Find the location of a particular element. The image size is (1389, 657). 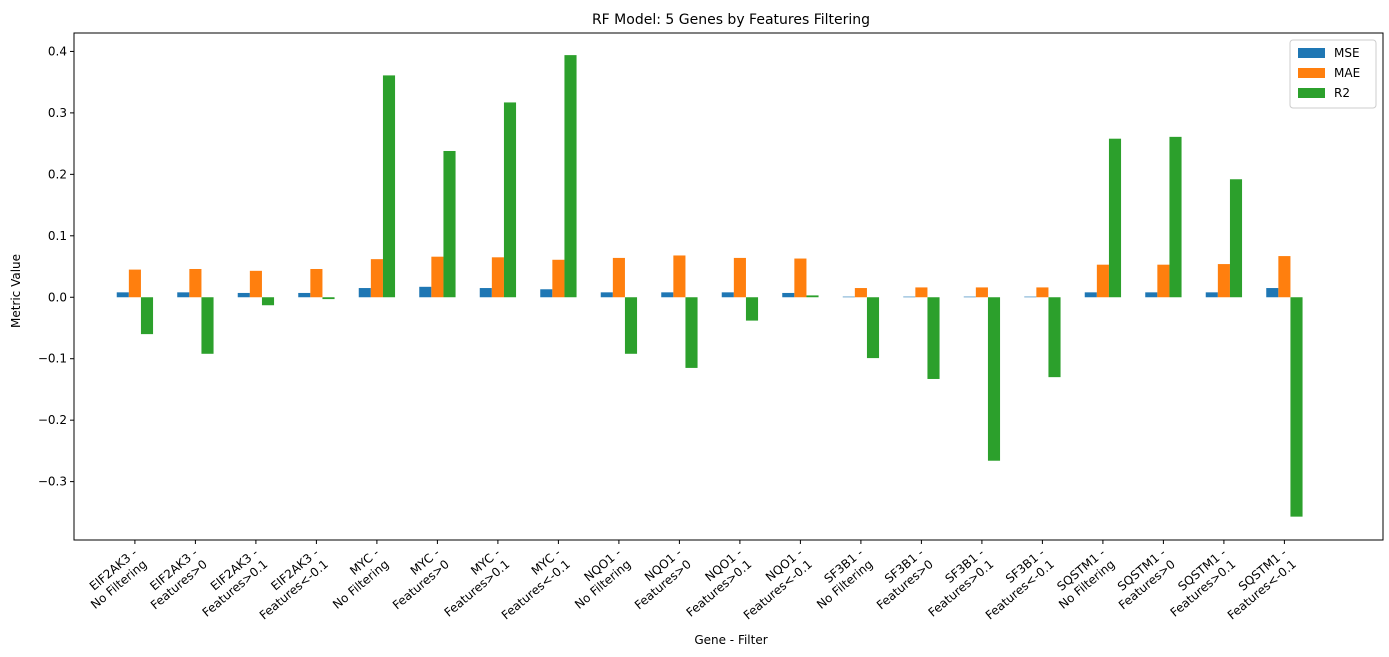

x-tick-label: EIF2AK3 -Features>0 is located at coordinates (178, 579).